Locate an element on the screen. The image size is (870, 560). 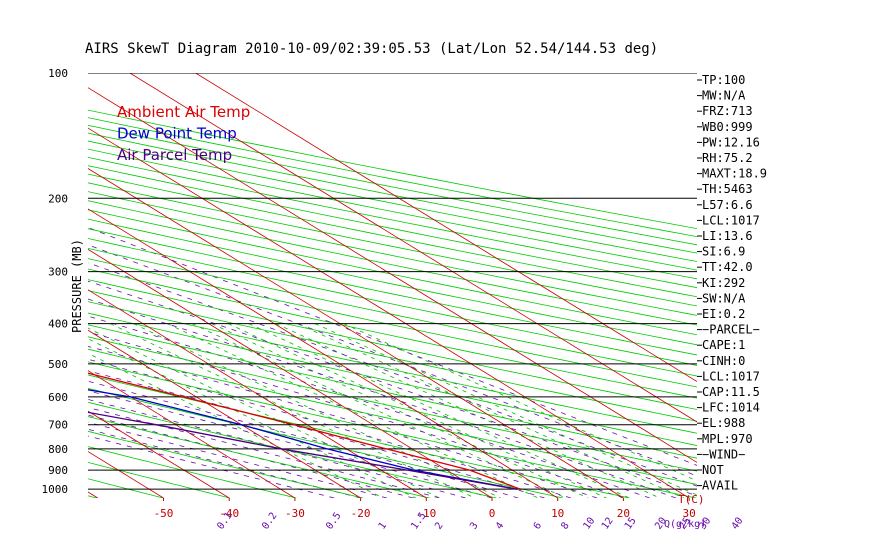
bottom-temp-tick-label: -50 is located at coordinates (164, 513).